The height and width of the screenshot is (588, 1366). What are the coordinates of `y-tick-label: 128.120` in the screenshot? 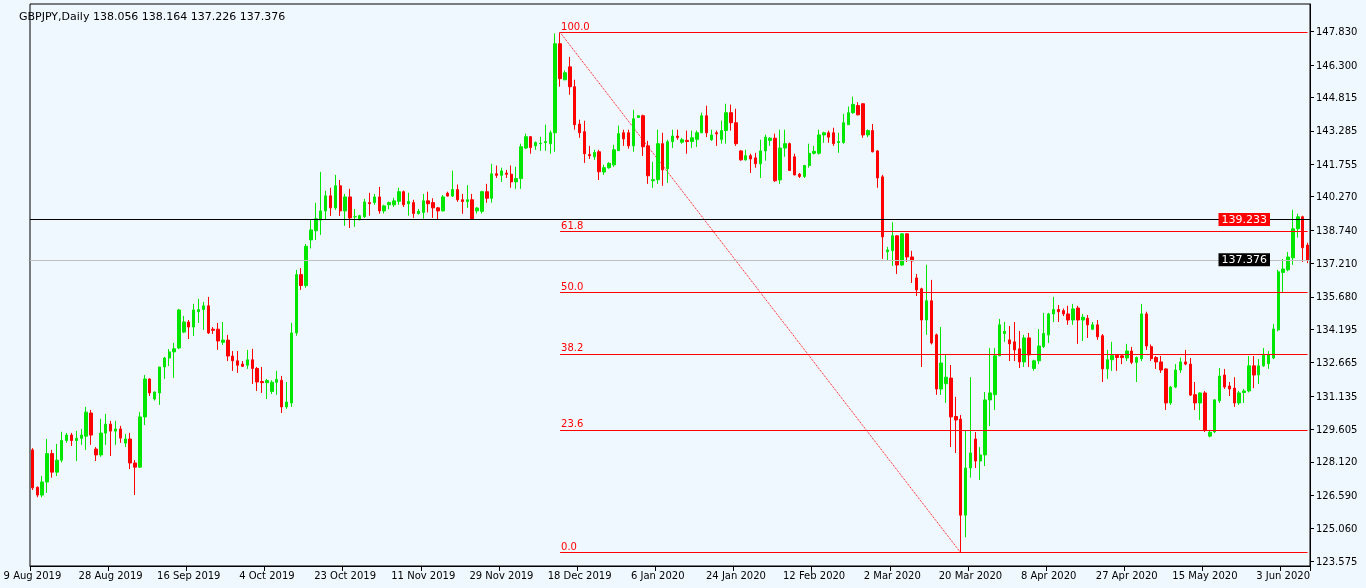 It's located at (1337, 462).